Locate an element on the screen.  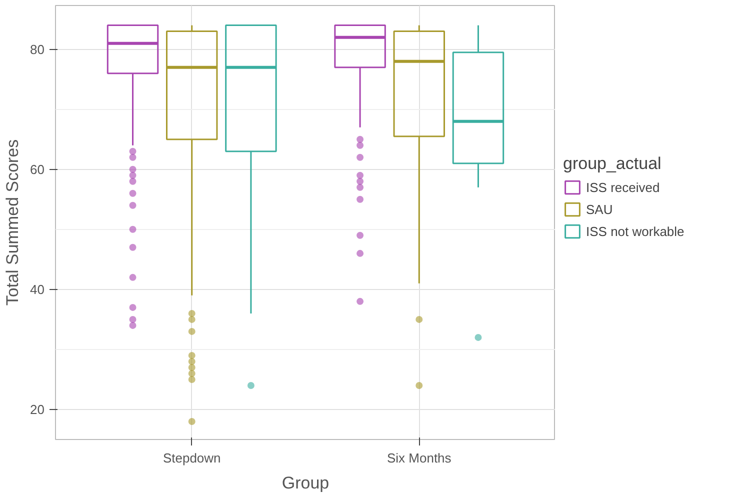
legend-label: ISS not workable is located at coordinates (635, 231).